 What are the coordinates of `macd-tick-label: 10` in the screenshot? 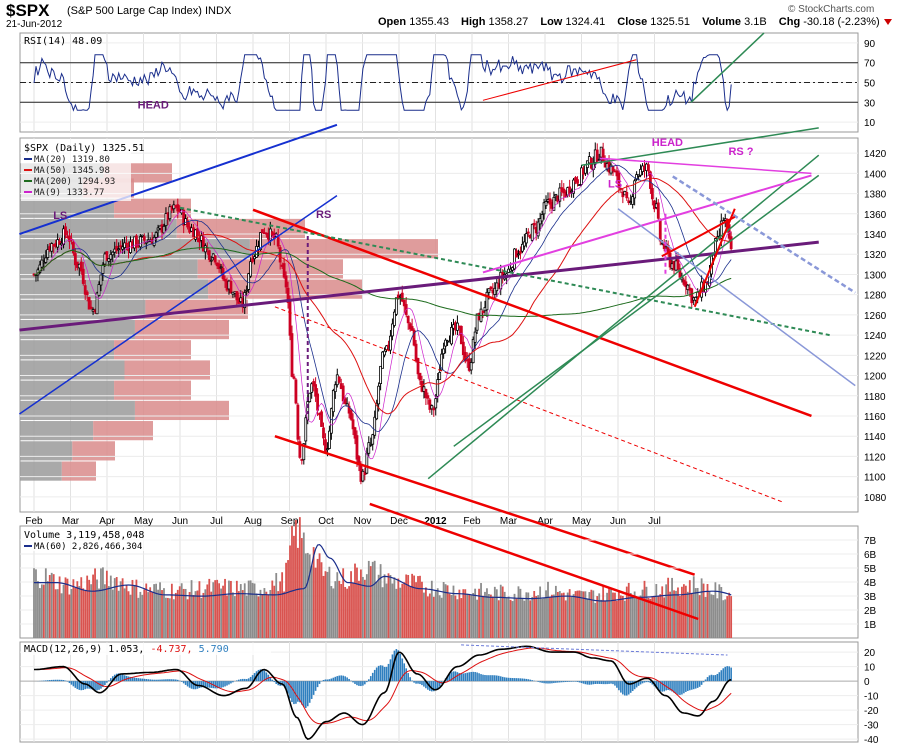 It's located at (870, 668).